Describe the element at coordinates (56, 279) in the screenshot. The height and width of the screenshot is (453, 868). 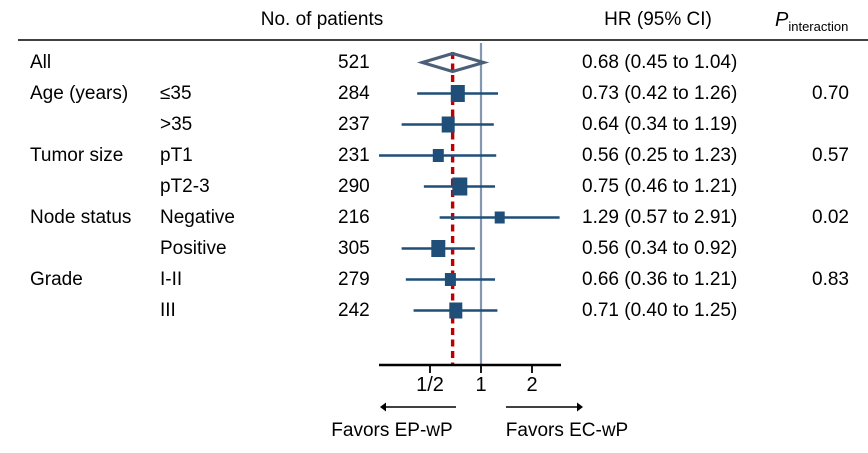
I see `row-group-label: Grade` at that location.